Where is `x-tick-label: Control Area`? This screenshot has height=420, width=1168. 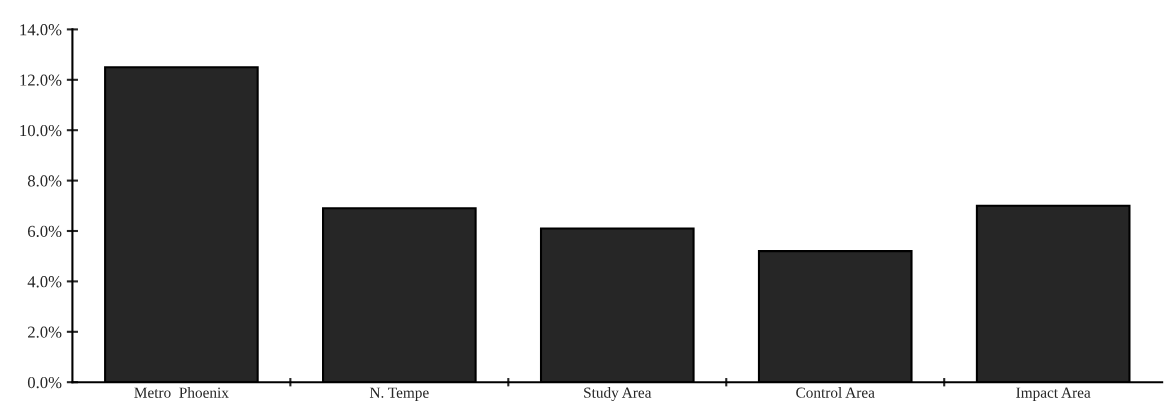 x-tick-label: Control Area is located at coordinates (835, 392).